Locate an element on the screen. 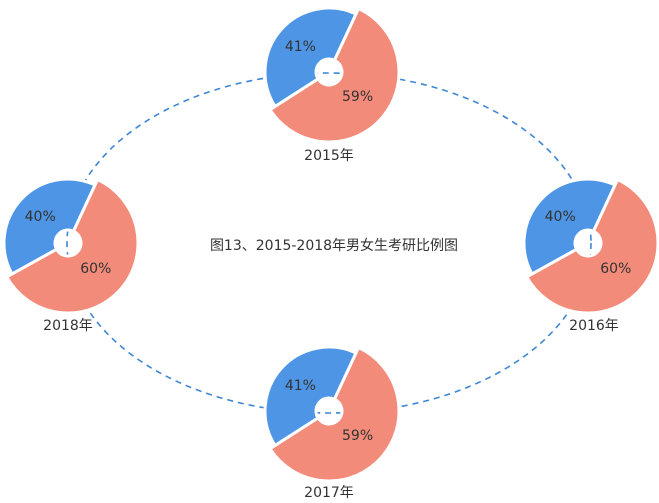 Image resolution: width=659 pixels, height=503 pixels. chart-title: 图13、2015-2018年男女生考研比例图 is located at coordinates (334, 245).